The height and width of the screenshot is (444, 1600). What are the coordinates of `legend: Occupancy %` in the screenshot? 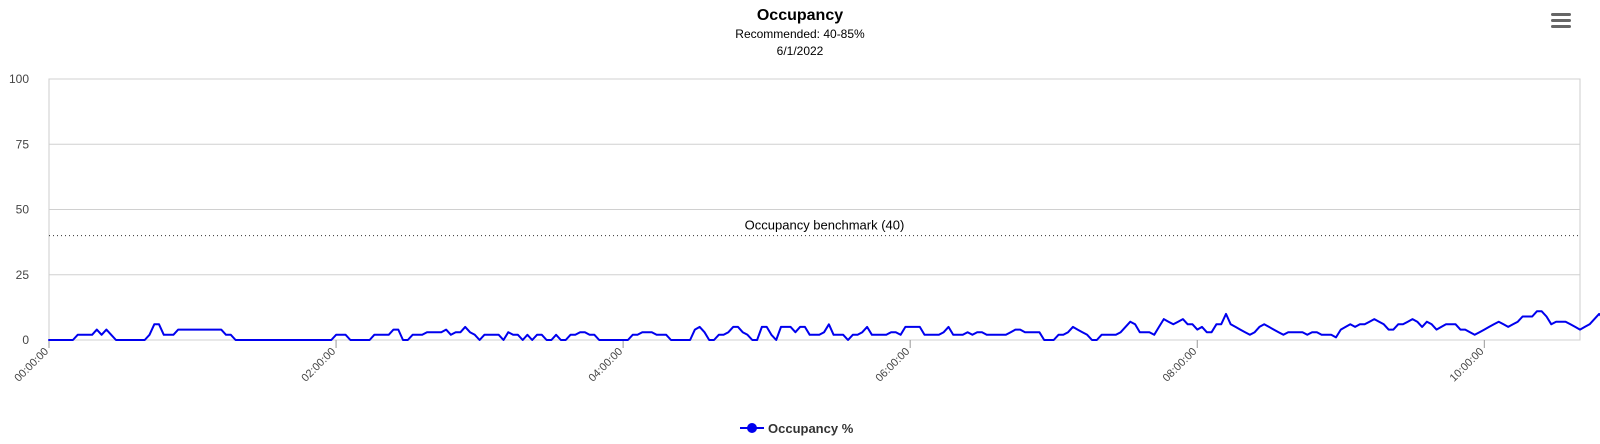 It's located at (797, 428).